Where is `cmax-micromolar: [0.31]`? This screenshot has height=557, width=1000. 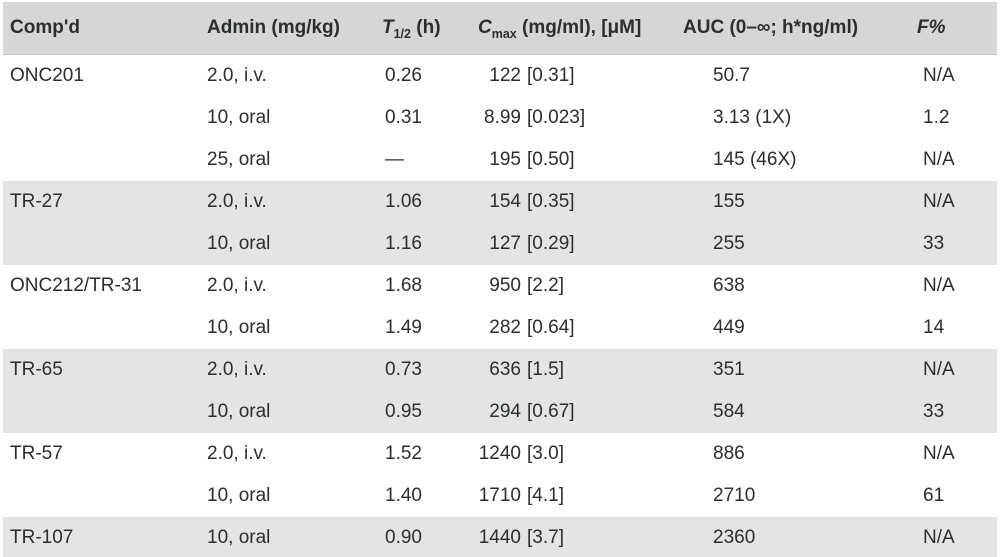
cmax-micromolar: [0.31] is located at coordinates (551, 75).